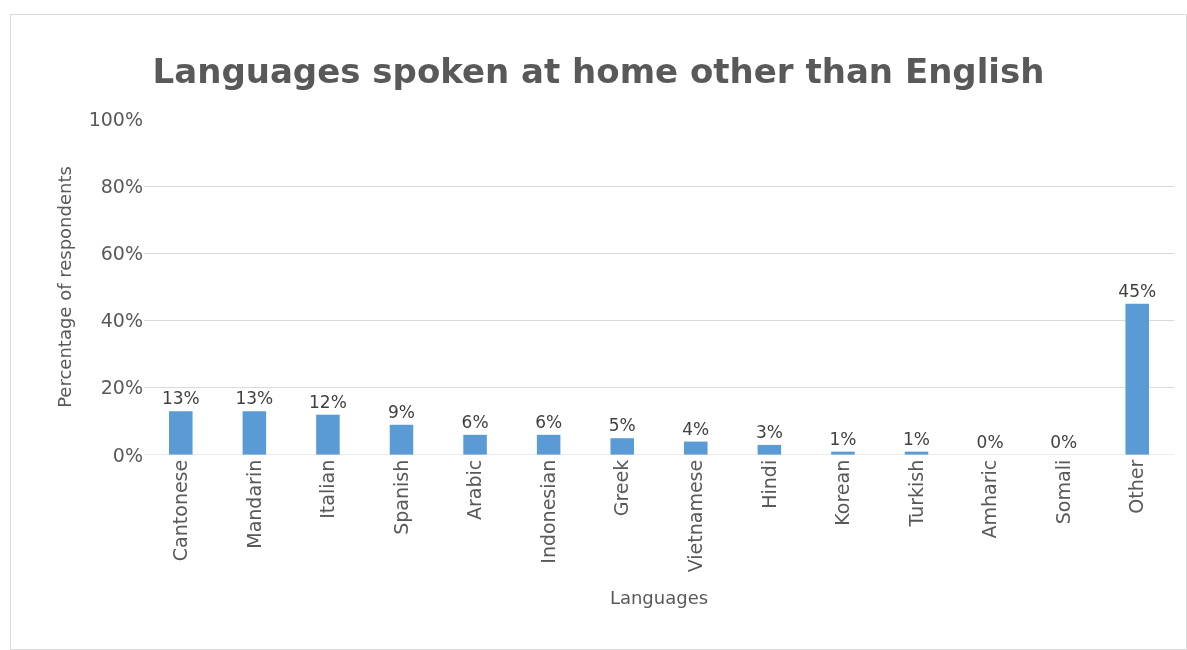  Describe the element at coordinates (1062, 492) in the screenshot. I see `x-tick-label: Somali` at that location.